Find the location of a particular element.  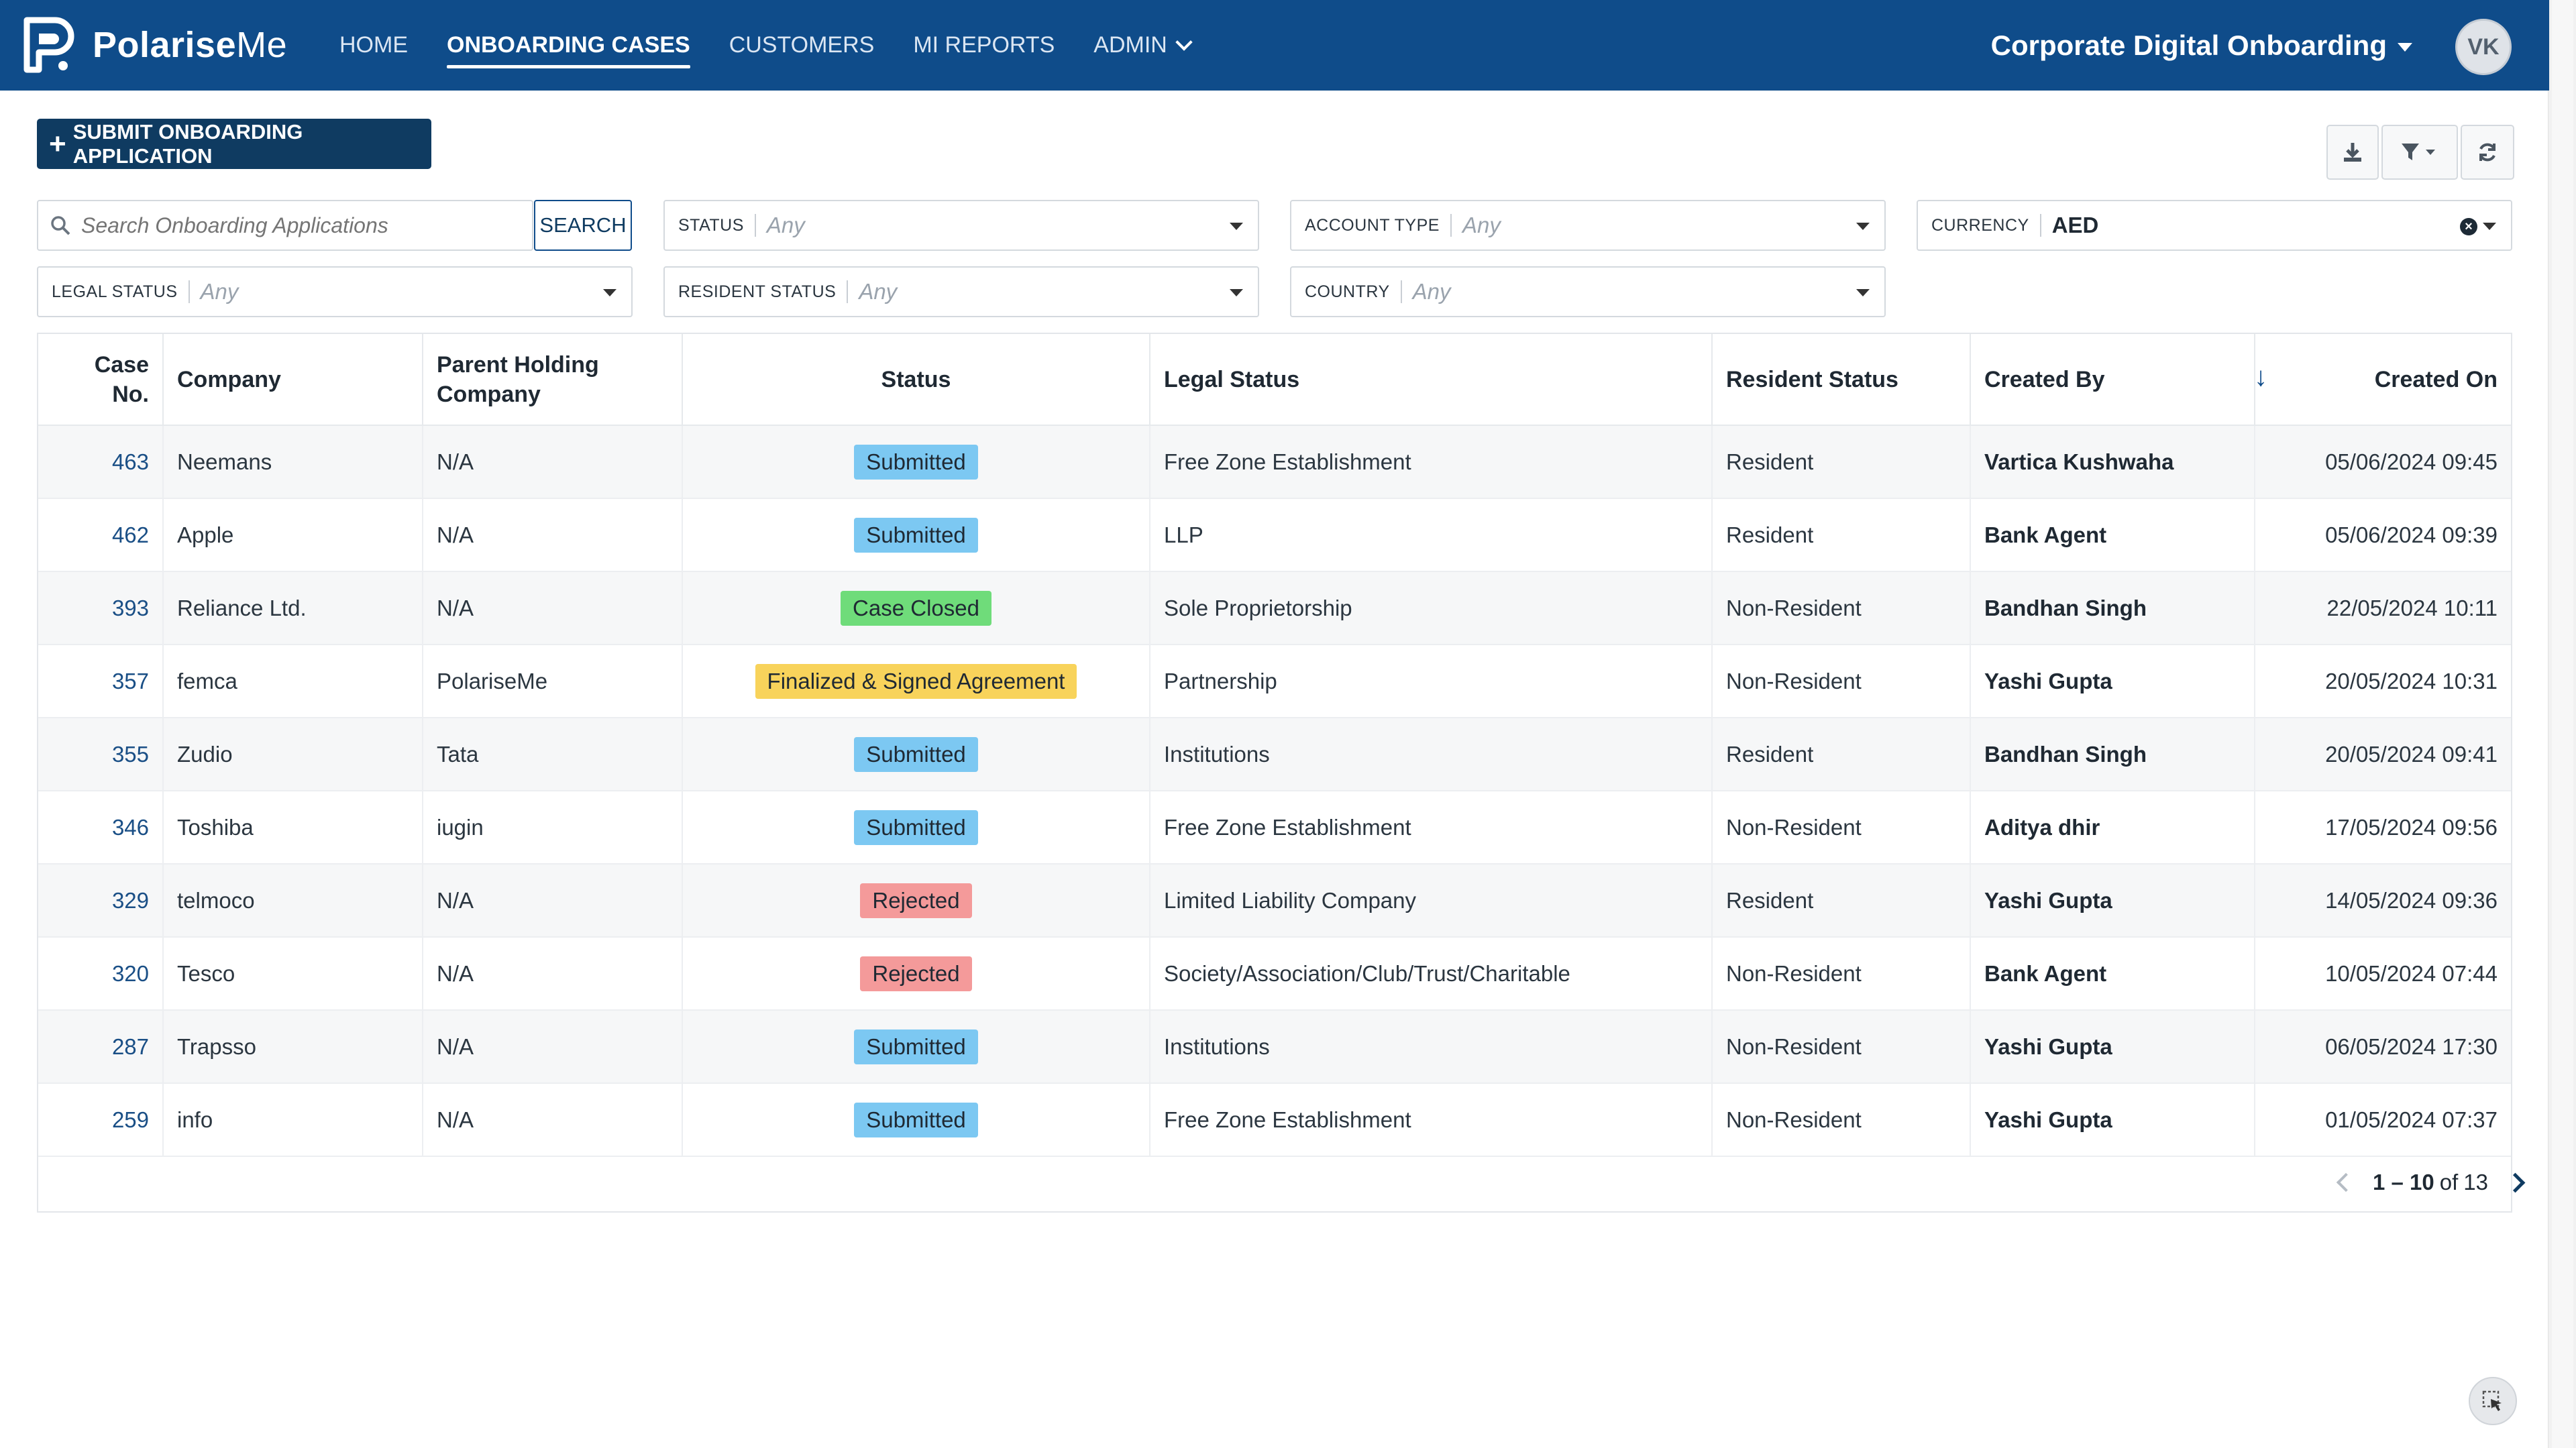

country-filter: COUNTRY Any is located at coordinates (1588, 291).